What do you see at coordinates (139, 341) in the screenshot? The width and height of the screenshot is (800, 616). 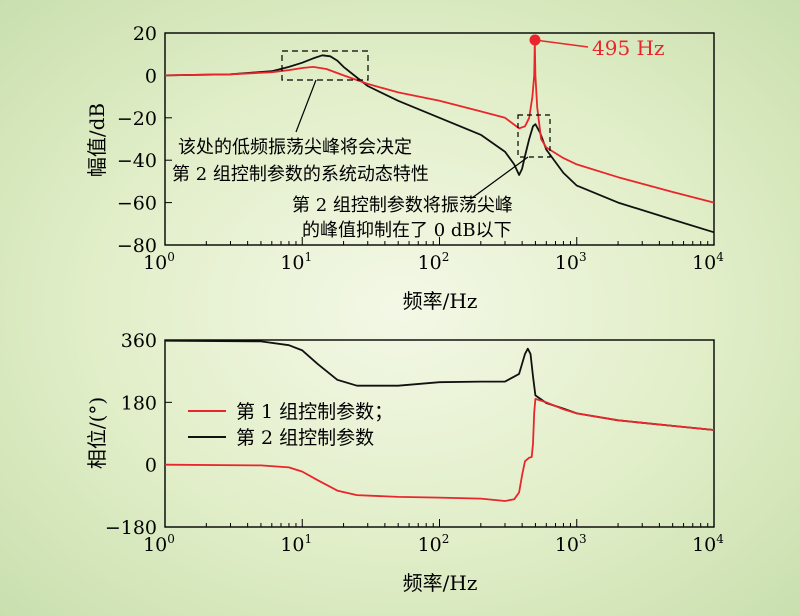 I see `phase-y-tick-label: 360` at bounding box center [139, 341].